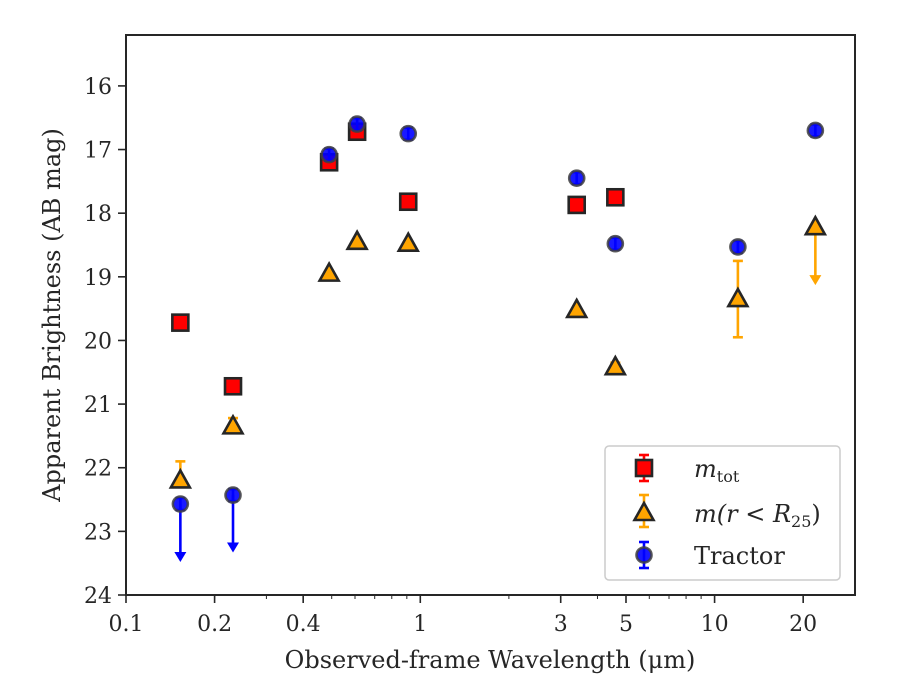  What do you see at coordinates (98, 405) in the screenshot?
I see `y-tick-label: 21` at bounding box center [98, 405].